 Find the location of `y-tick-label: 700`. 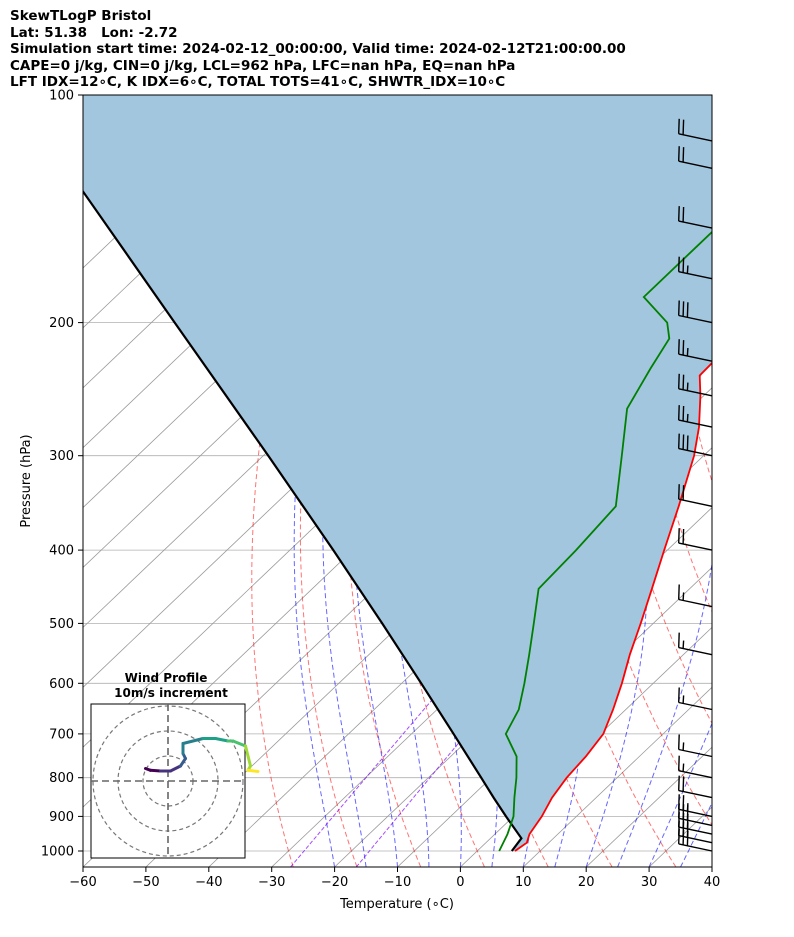

y-tick-label: 700 is located at coordinates (61, 734).